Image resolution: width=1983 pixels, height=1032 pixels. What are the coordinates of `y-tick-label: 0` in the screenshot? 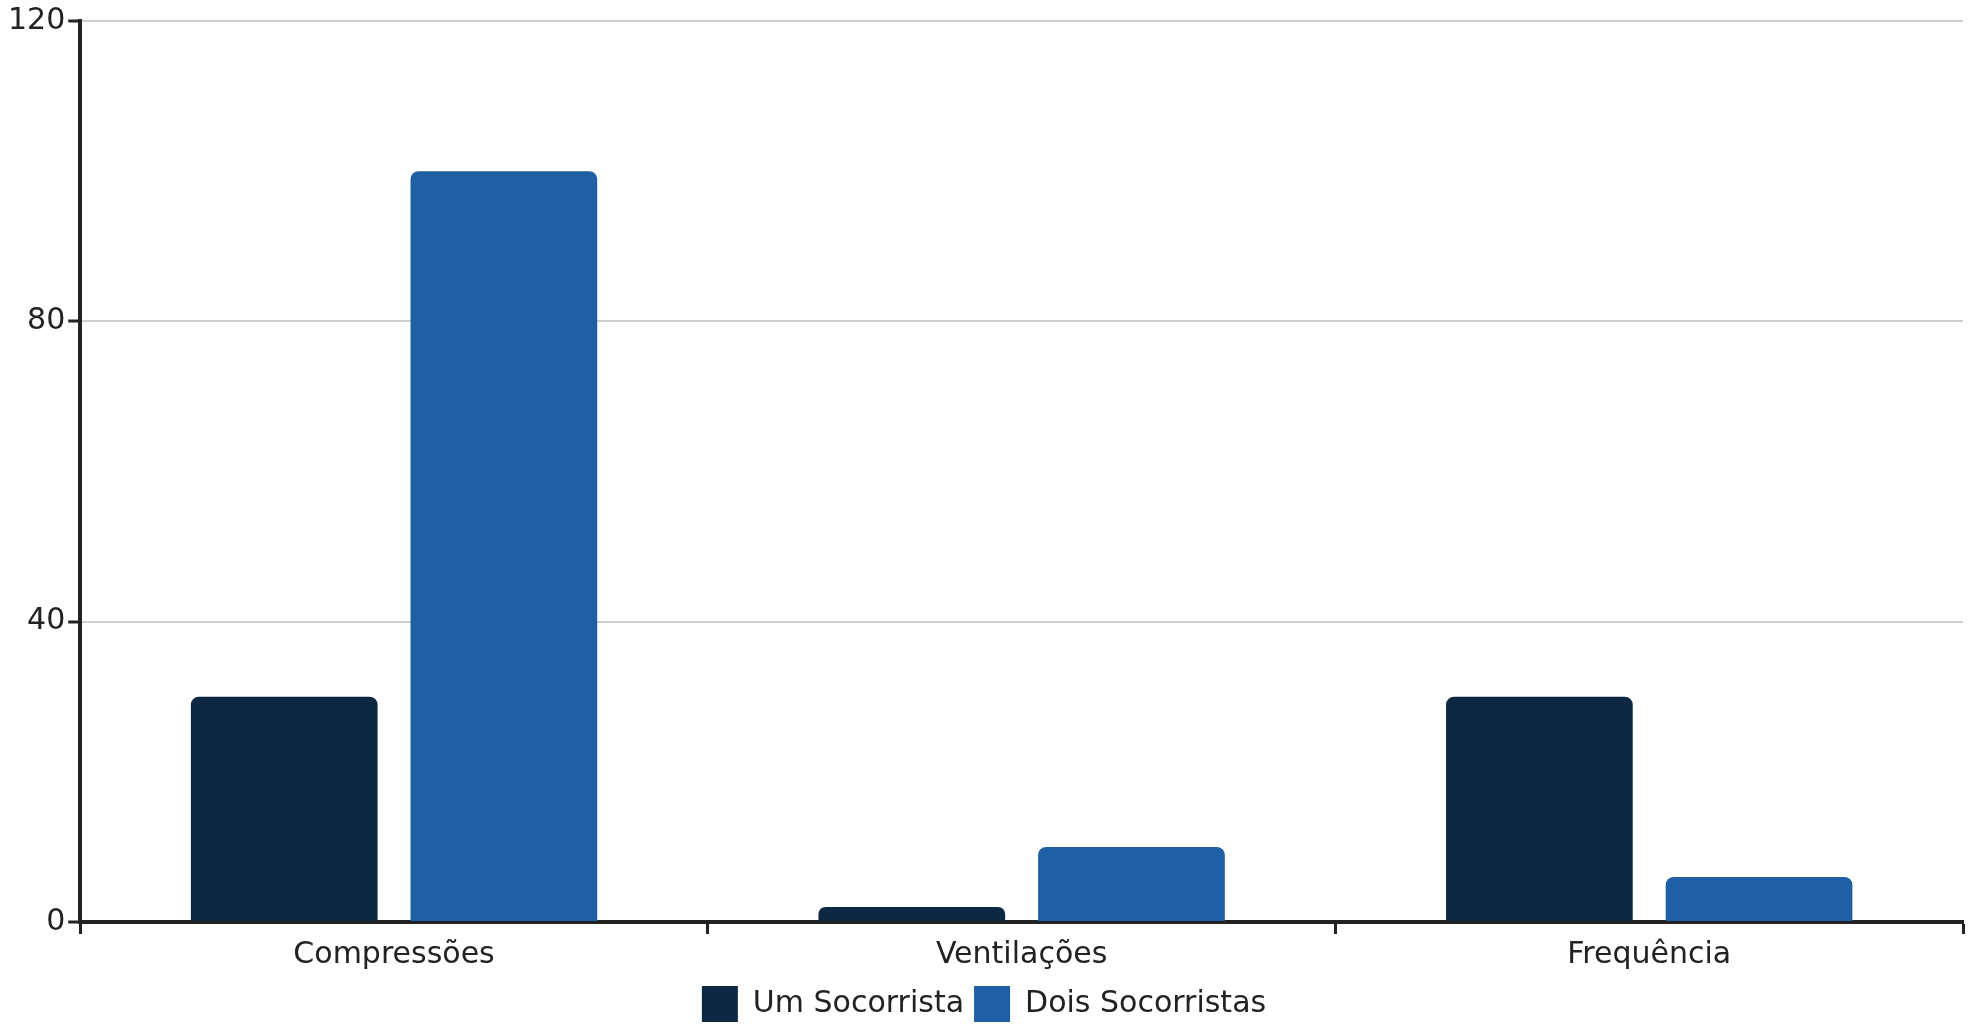 It's located at (56, 919).